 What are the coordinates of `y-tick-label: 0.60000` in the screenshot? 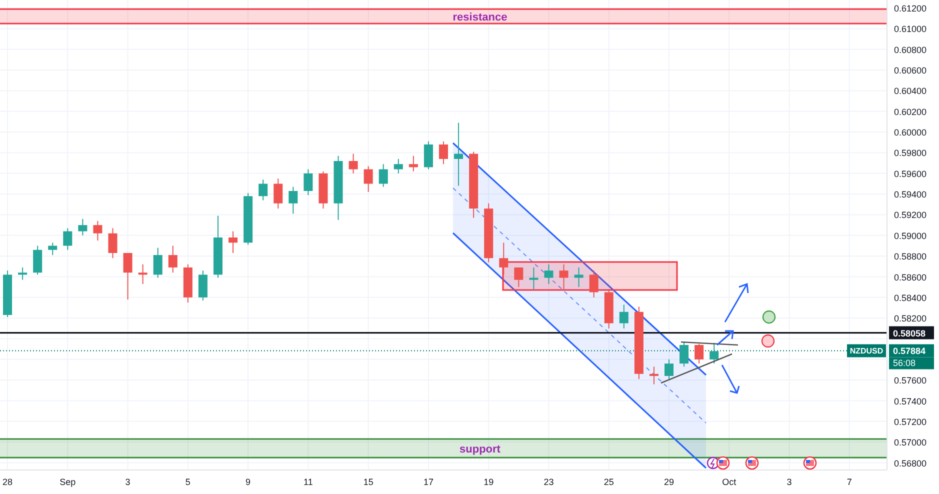 It's located at (910, 133).